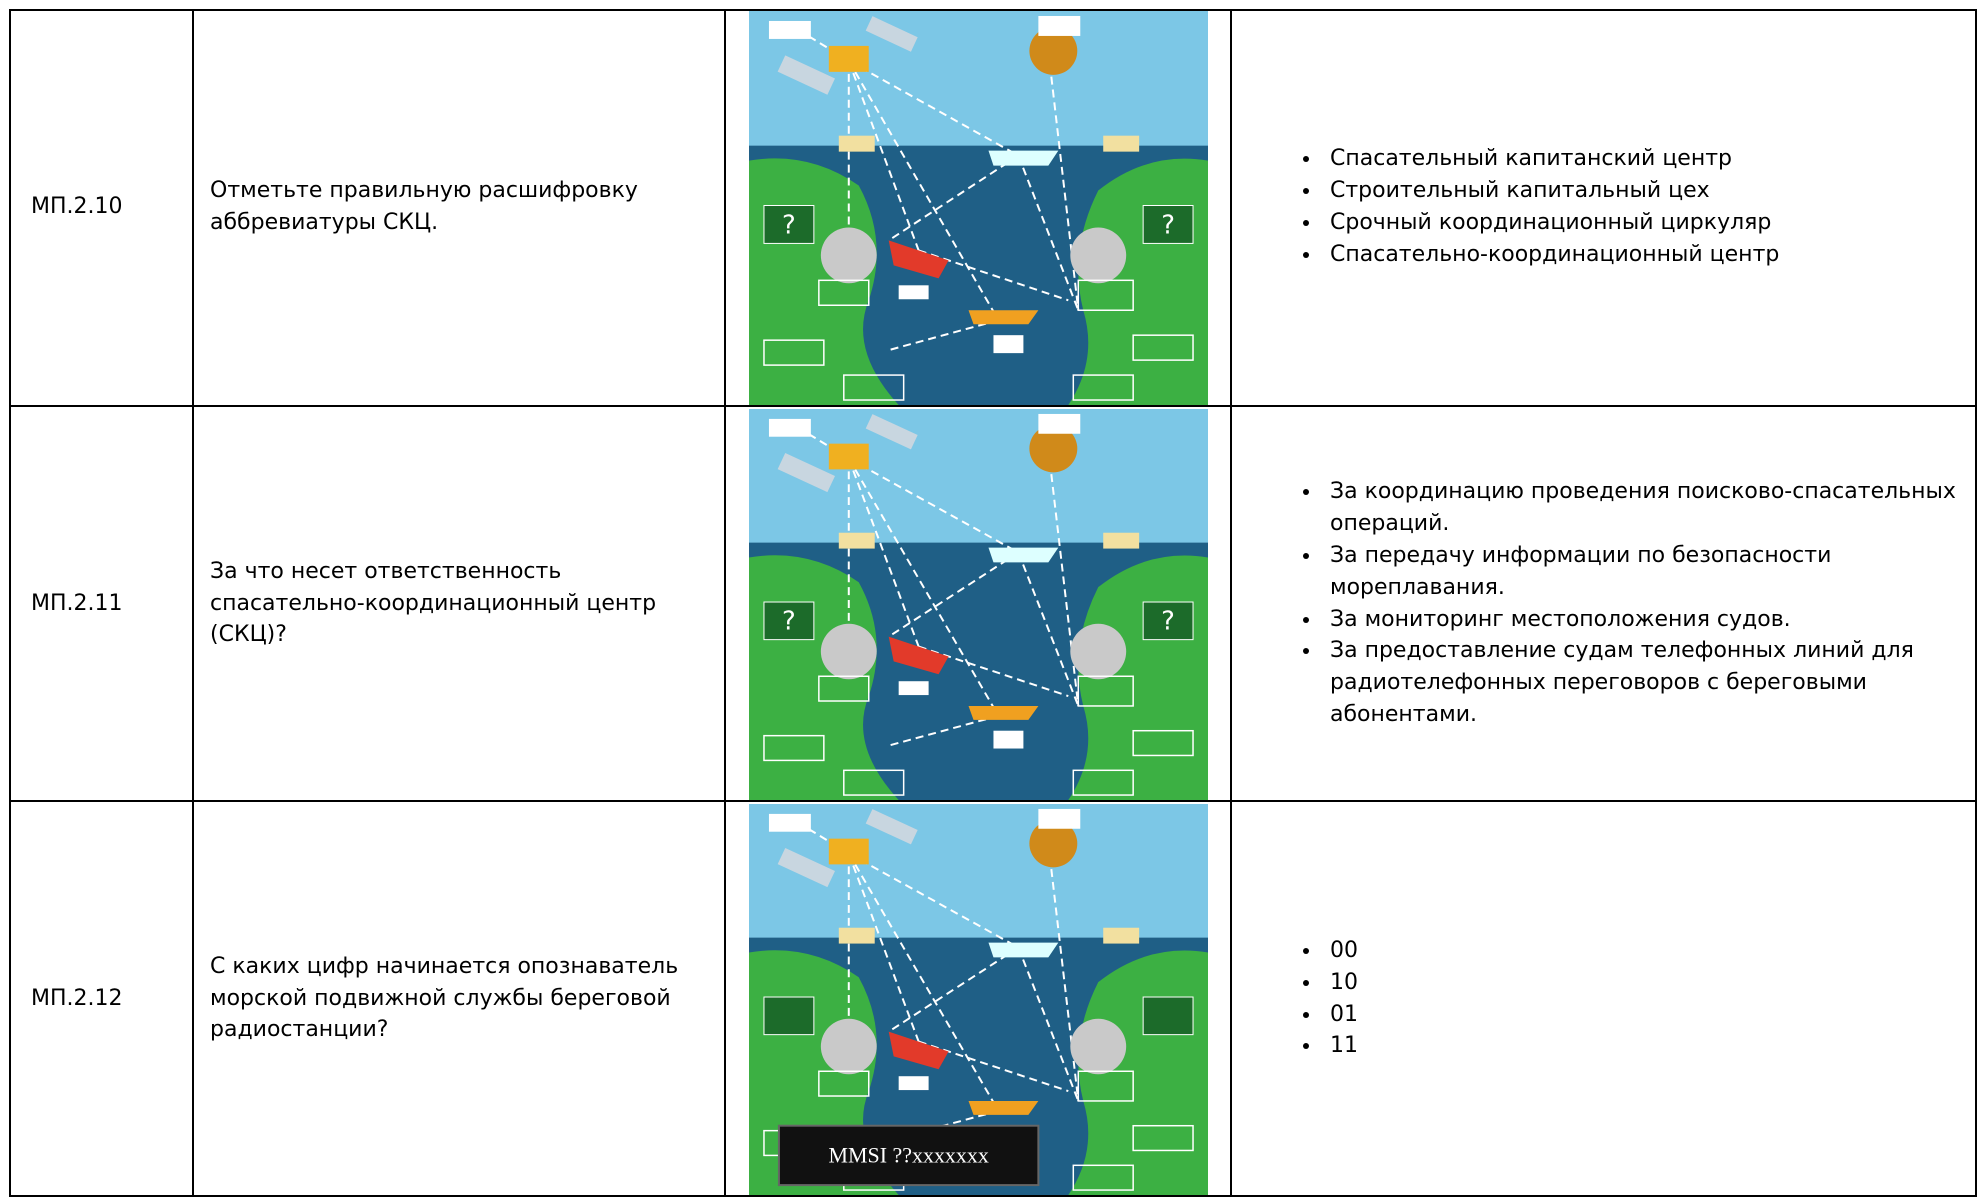  Describe the element at coordinates (1648, 620) in the screenshot. I see `option: За мониторинг местоположения судов.` at that location.